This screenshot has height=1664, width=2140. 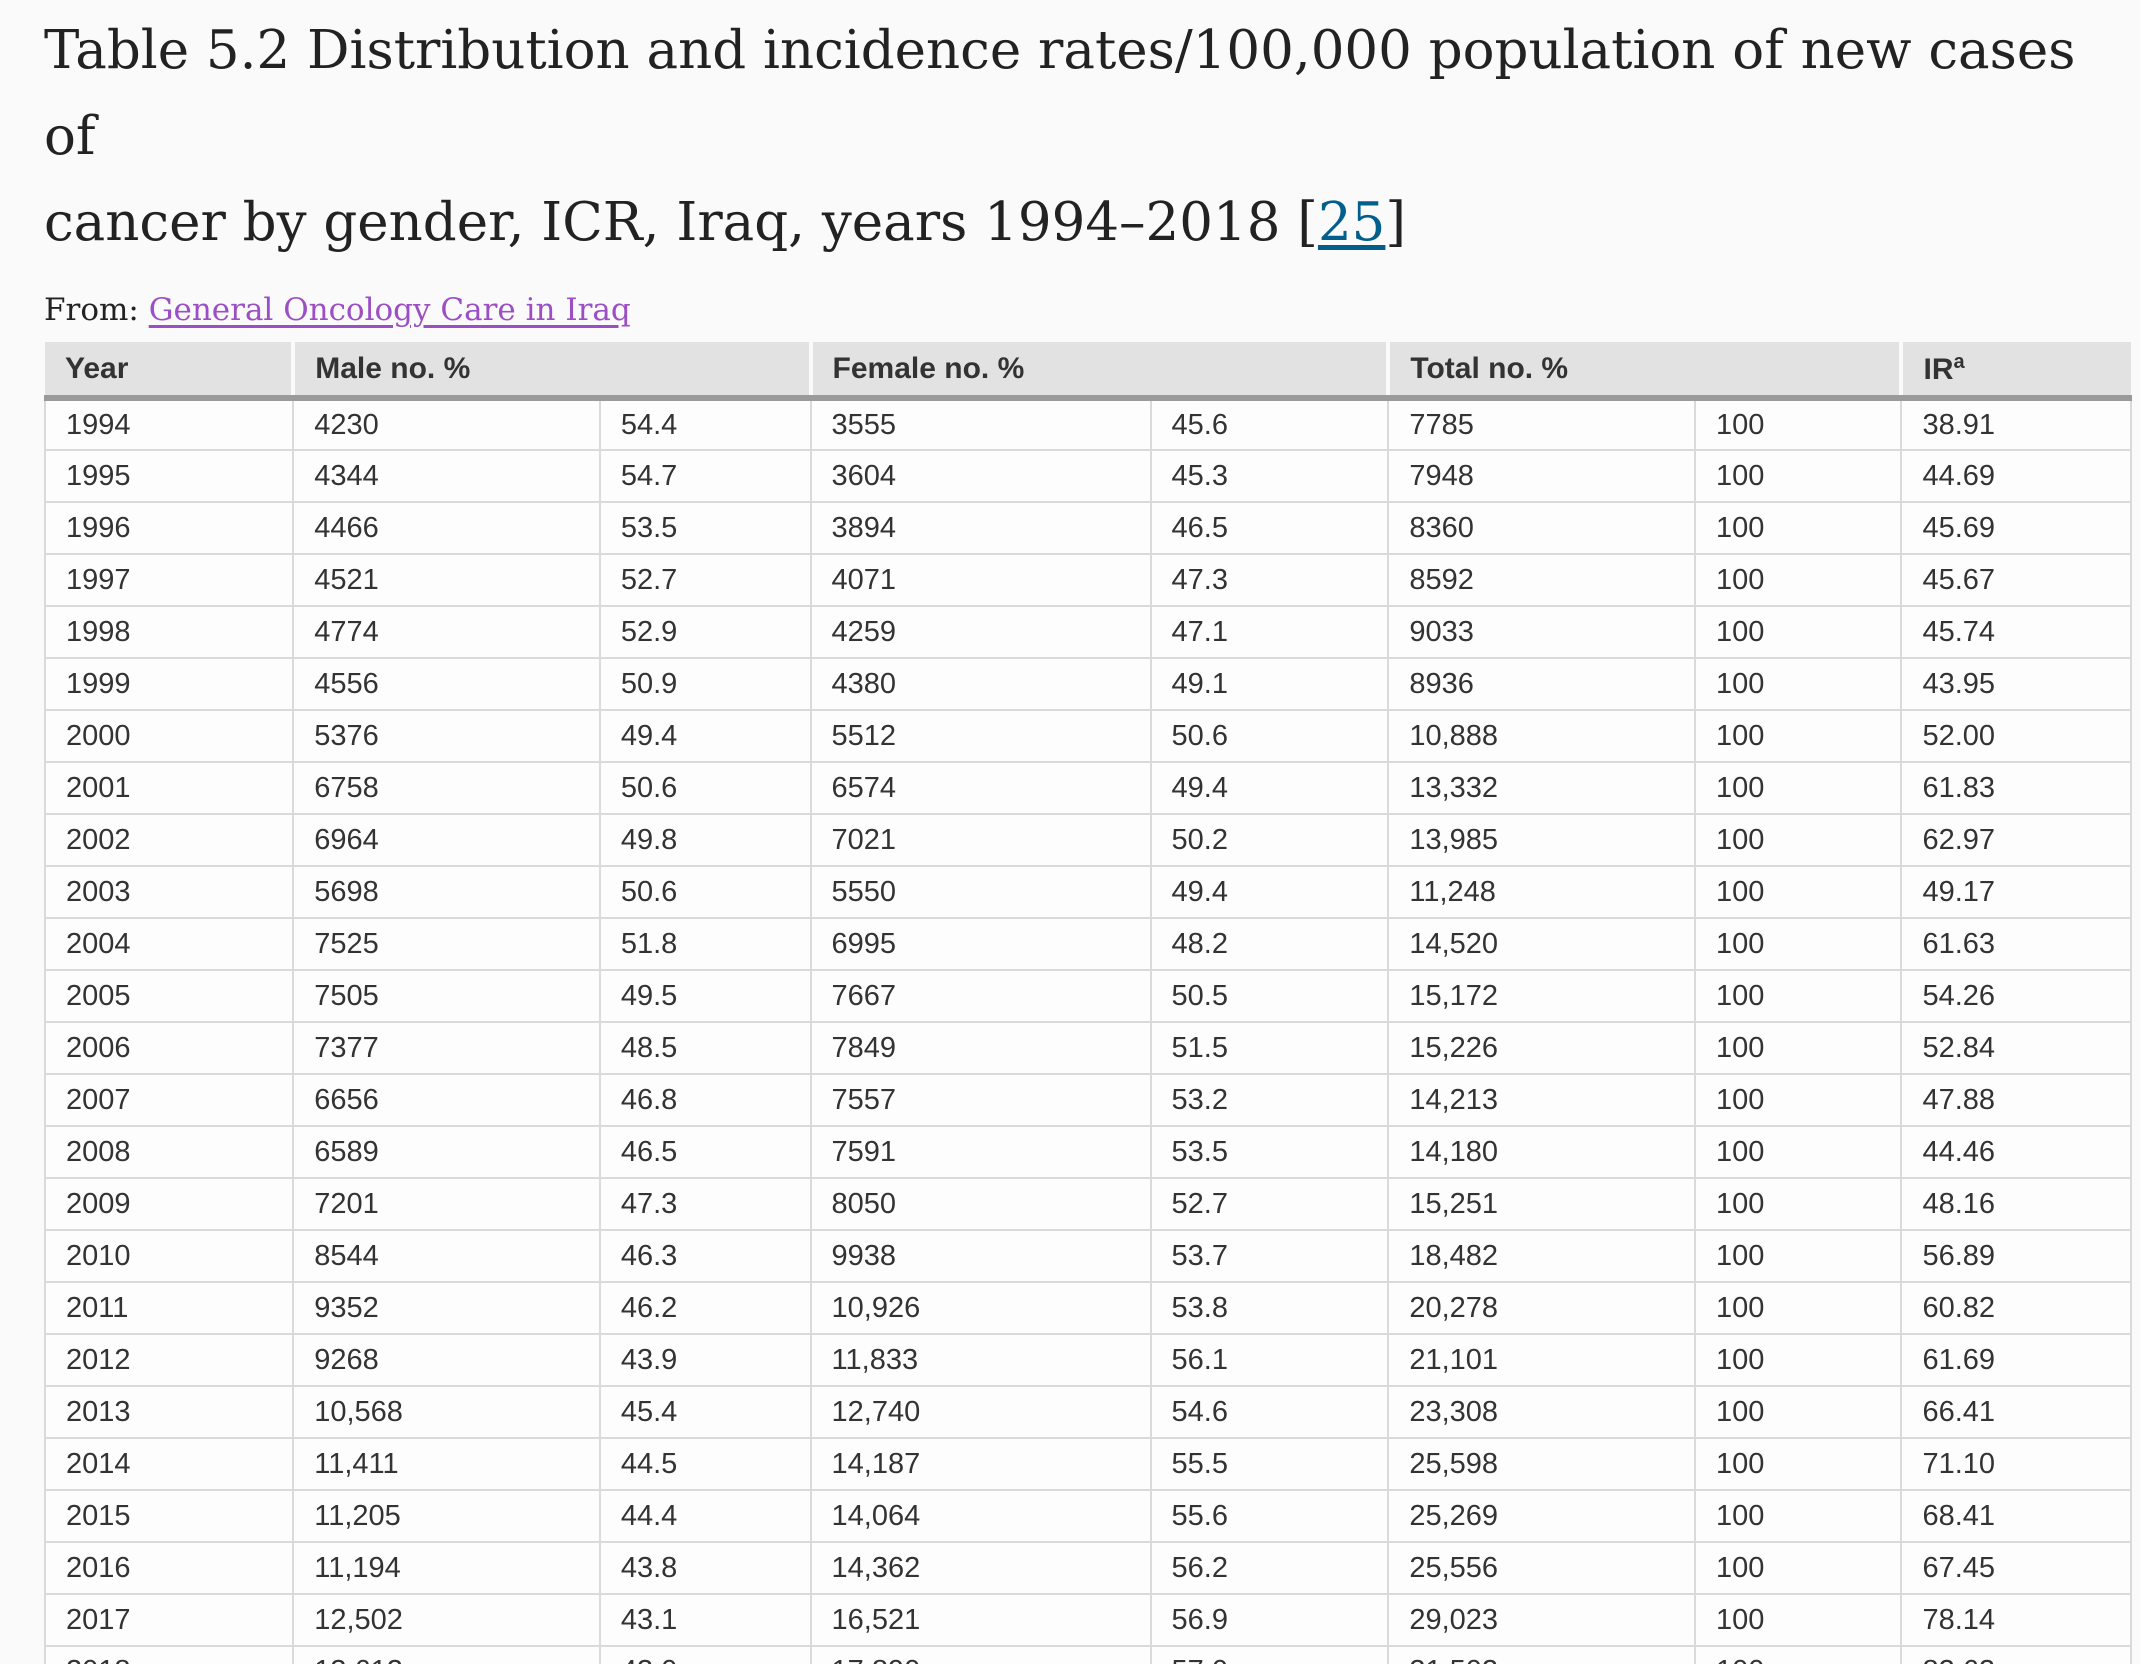 What do you see at coordinates (446, 632) in the screenshot?
I see `cell-male-no: 4774` at bounding box center [446, 632].